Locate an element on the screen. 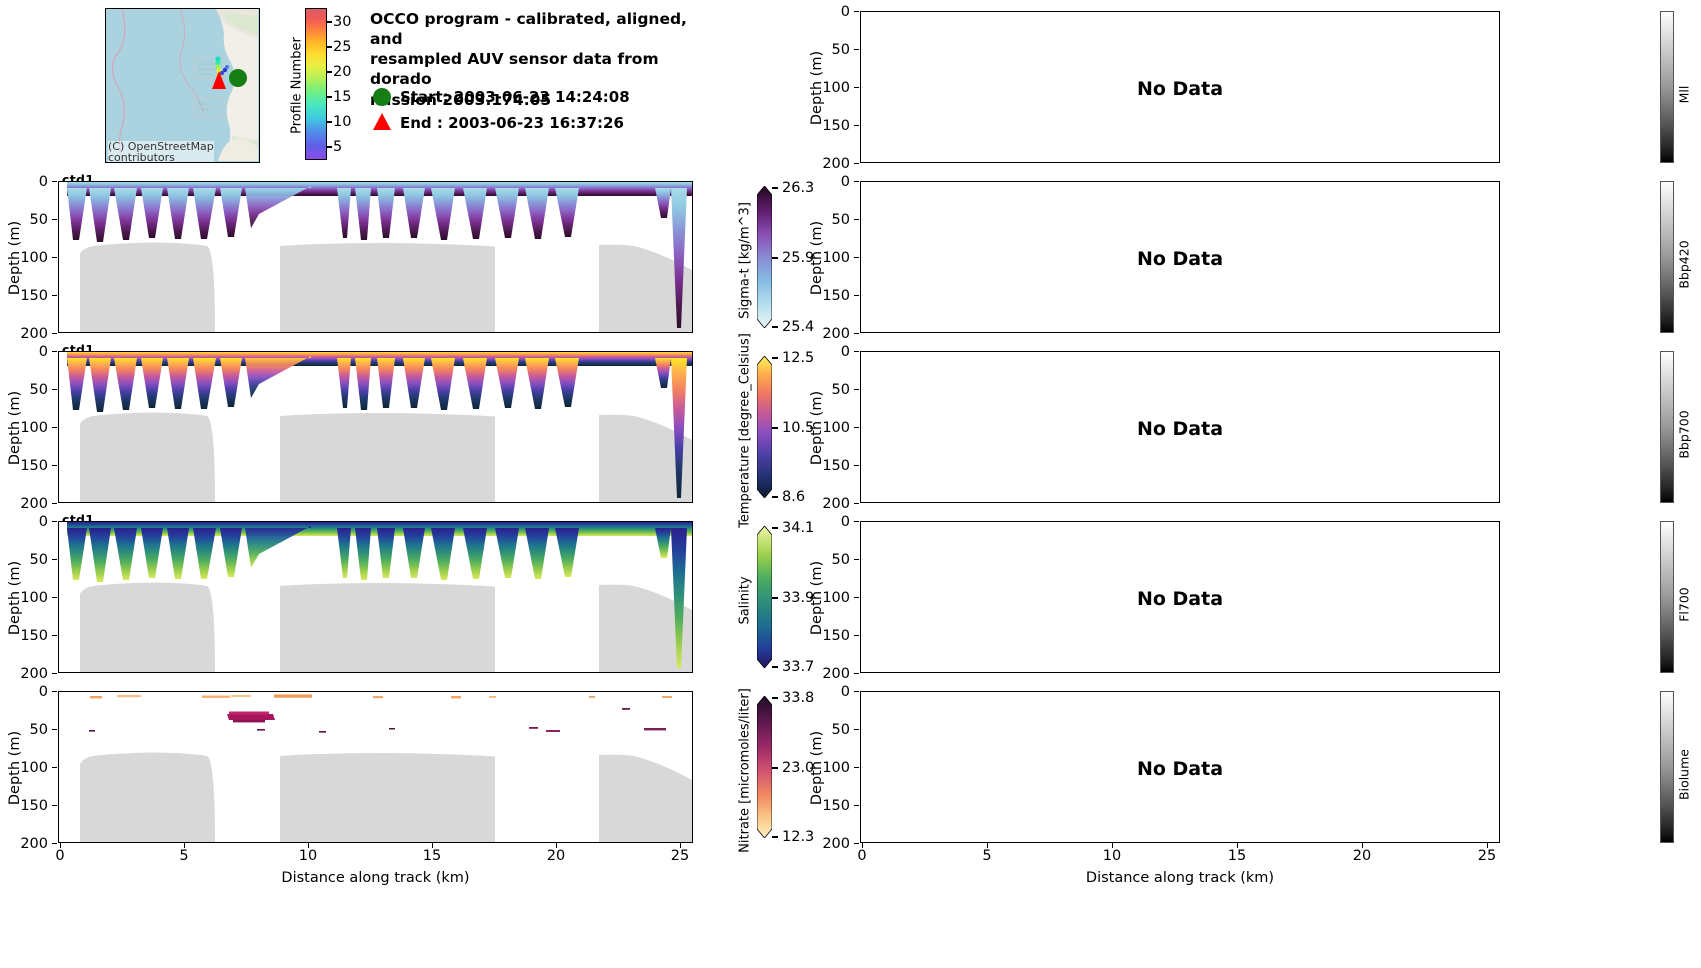 This screenshot has height=968, width=1701. panel-fl700-ylabel: Depth (m) is located at coordinates (817, 598).